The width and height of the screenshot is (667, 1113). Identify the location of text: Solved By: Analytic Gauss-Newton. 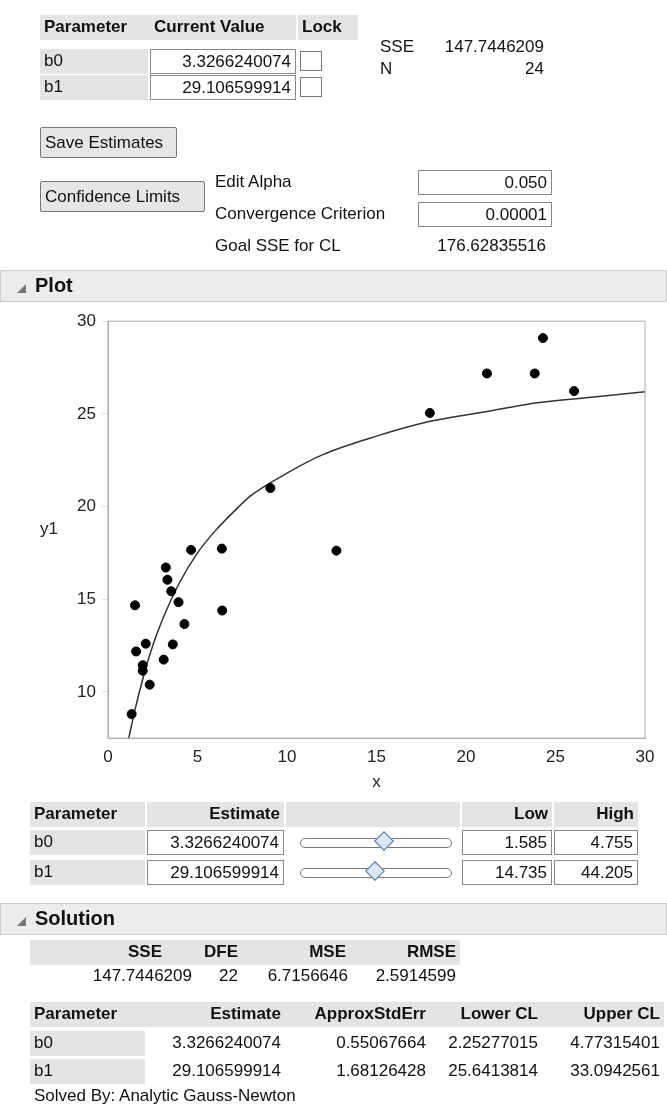
(165, 1096).